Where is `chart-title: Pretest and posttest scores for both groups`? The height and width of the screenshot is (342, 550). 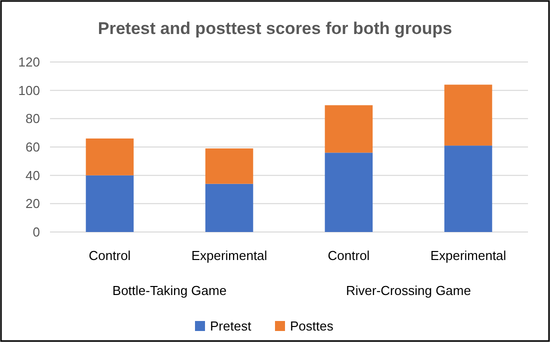 chart-title: Pretest and posttest scores for both groups is located at coordinates (275, 28).